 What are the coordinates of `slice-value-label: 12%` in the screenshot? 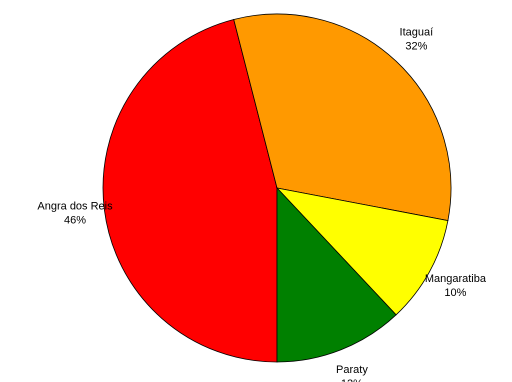 It's located at (352, 380).